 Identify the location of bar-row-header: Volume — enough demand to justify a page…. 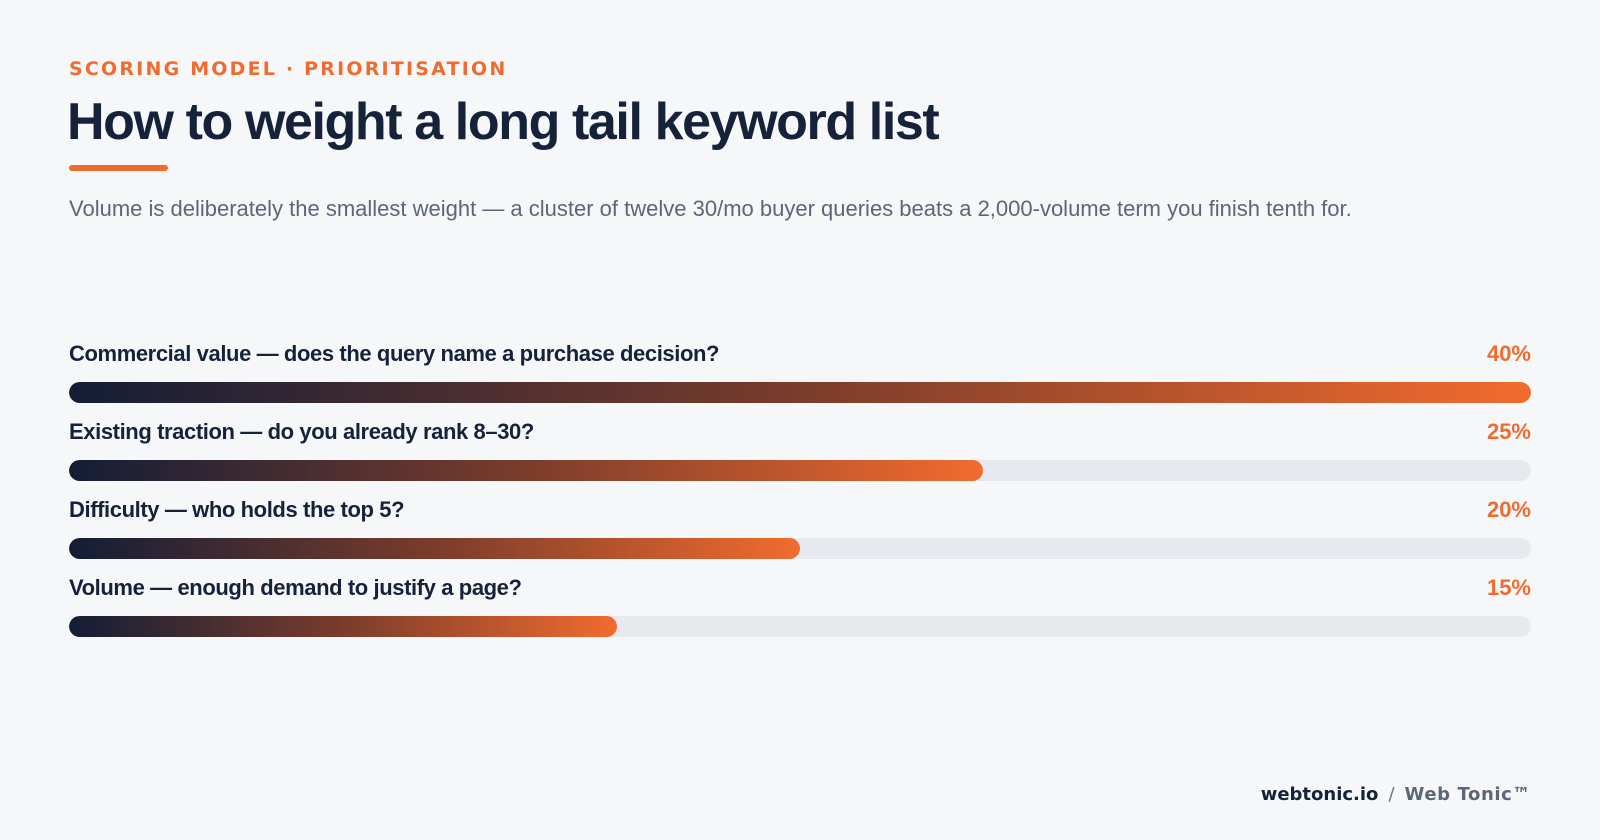
(800, 592).